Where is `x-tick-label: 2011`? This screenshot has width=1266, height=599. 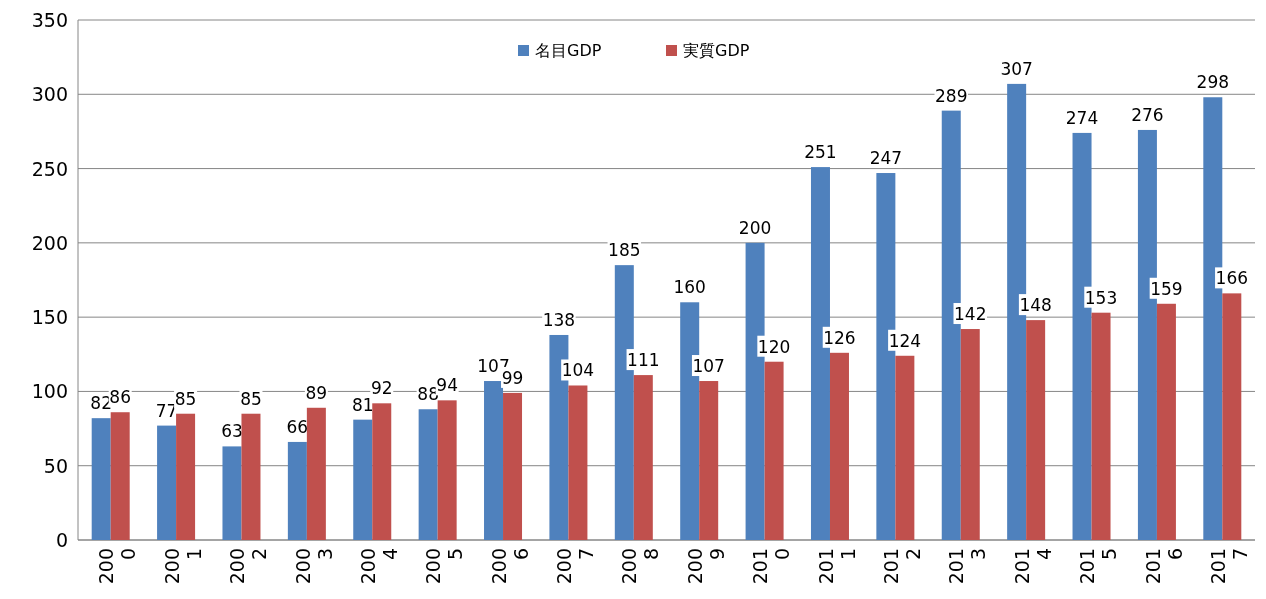
x-tick-label: 2011 is located at coordinates (836, 566).